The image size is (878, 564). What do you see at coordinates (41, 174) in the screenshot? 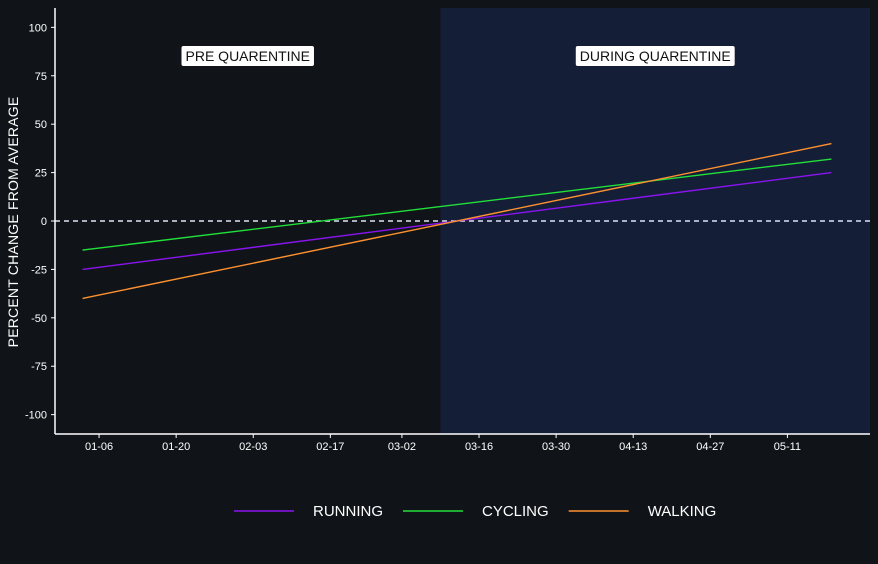
I see `y-tick-label: 25` at bounding box center [41, 174].